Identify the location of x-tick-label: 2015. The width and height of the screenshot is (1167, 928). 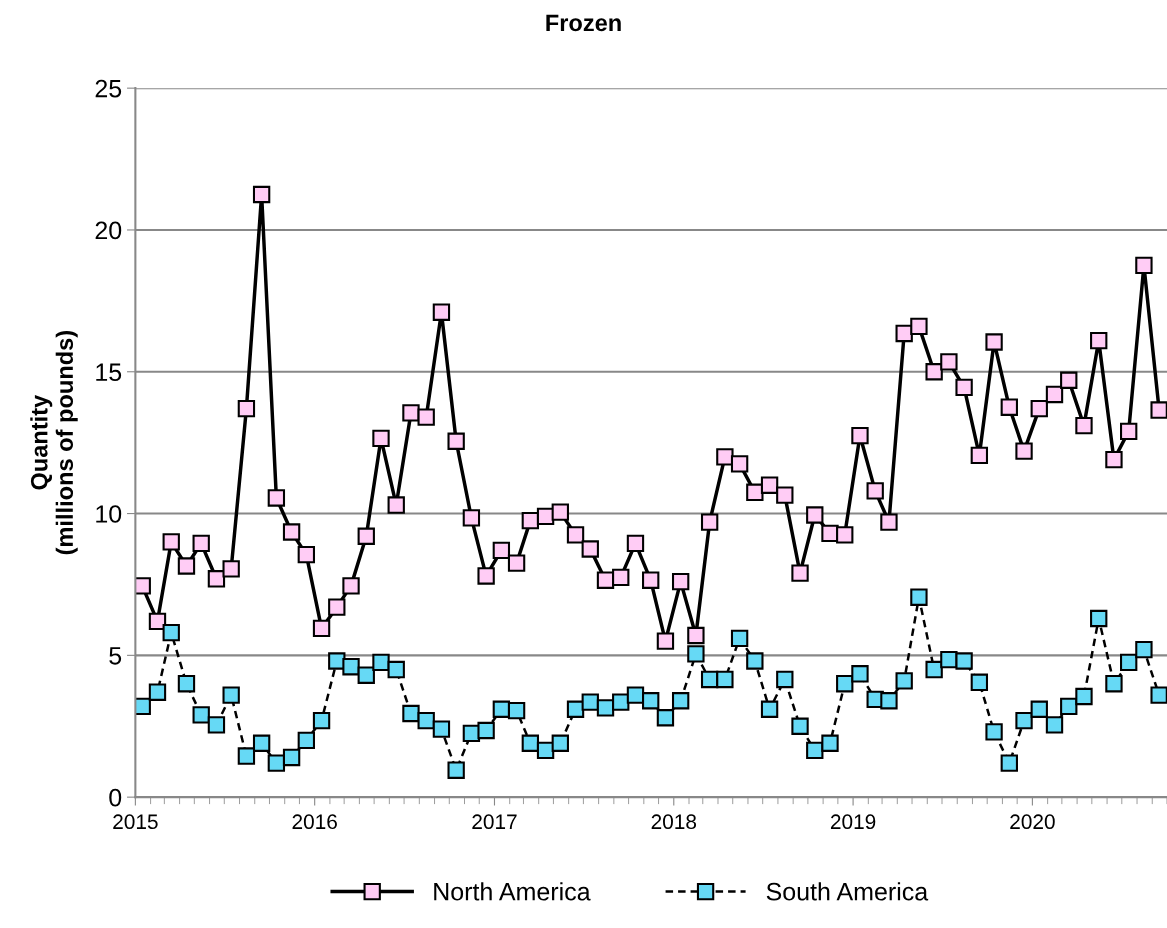
(135, 822).